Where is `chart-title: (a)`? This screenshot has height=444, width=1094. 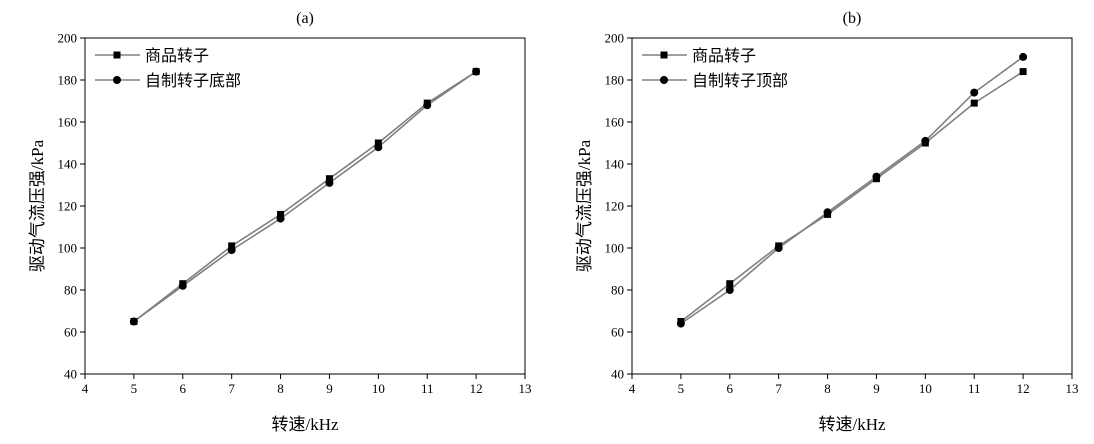
chart-title: (a) is located at coordinates (305, 18).